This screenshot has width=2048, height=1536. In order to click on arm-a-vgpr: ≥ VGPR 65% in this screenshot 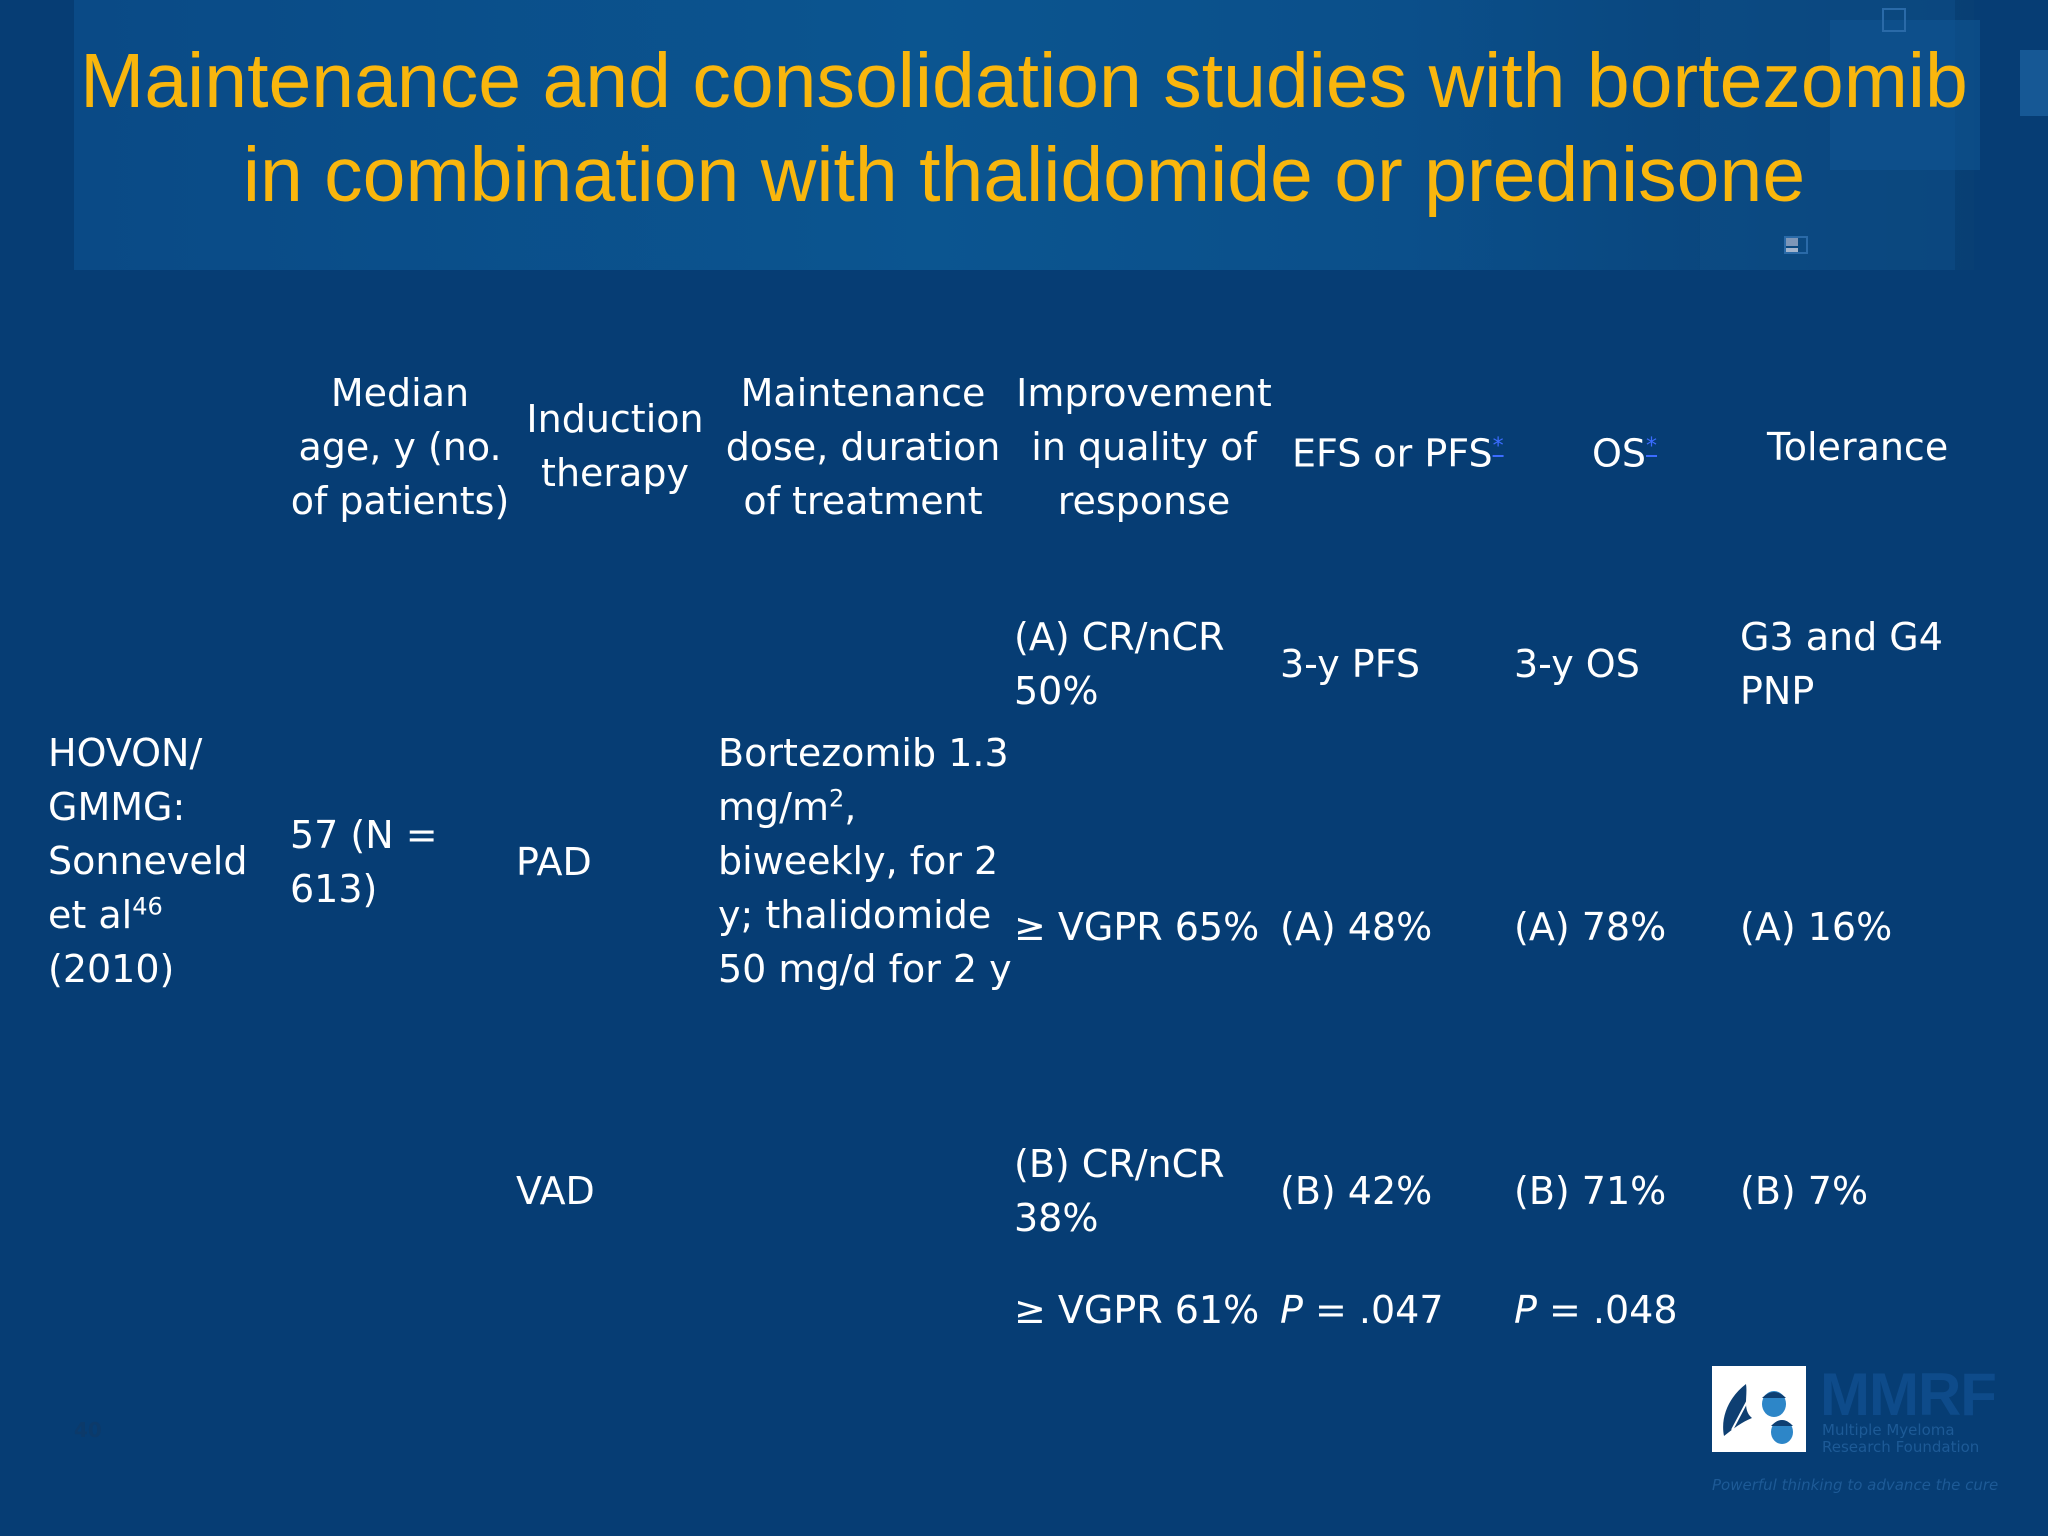, I will do `click(1137, 927)`.